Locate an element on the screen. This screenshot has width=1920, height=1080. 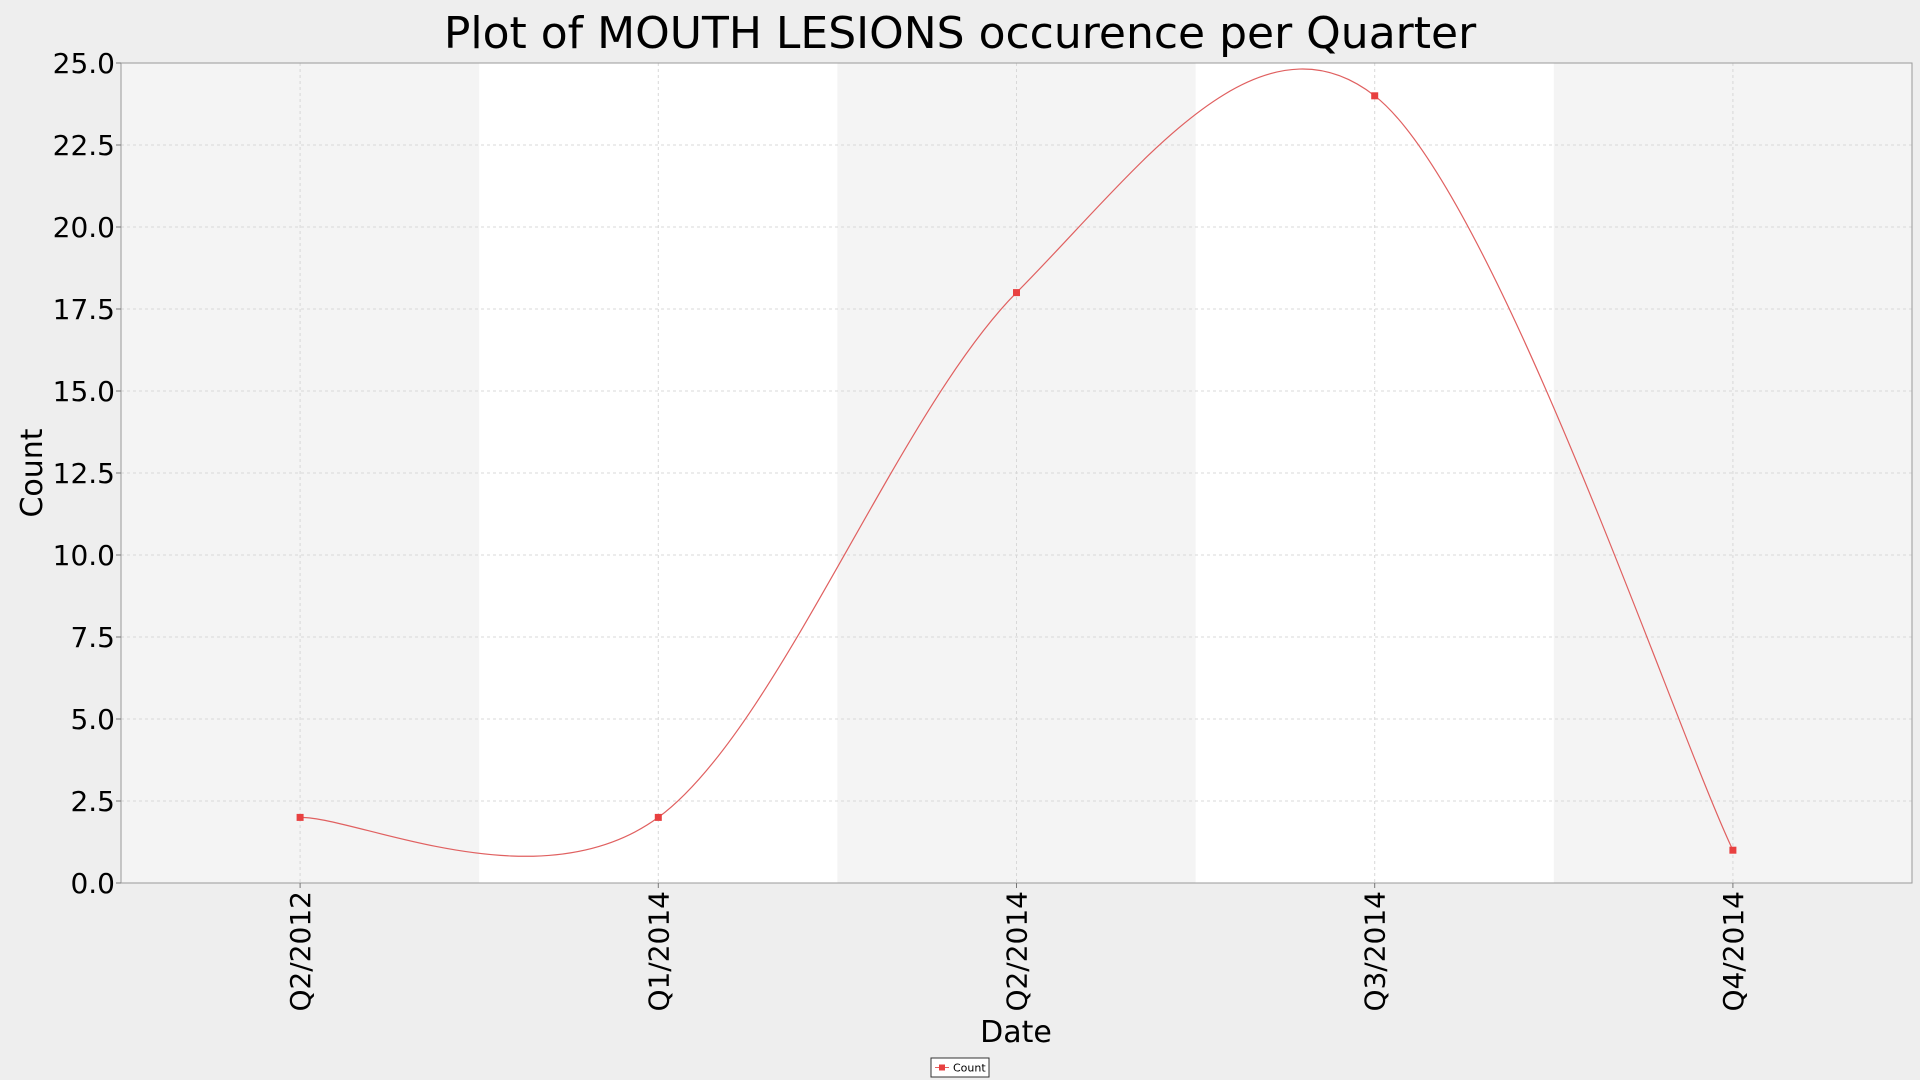
legend: Count is located at coordinates (960, 1067).